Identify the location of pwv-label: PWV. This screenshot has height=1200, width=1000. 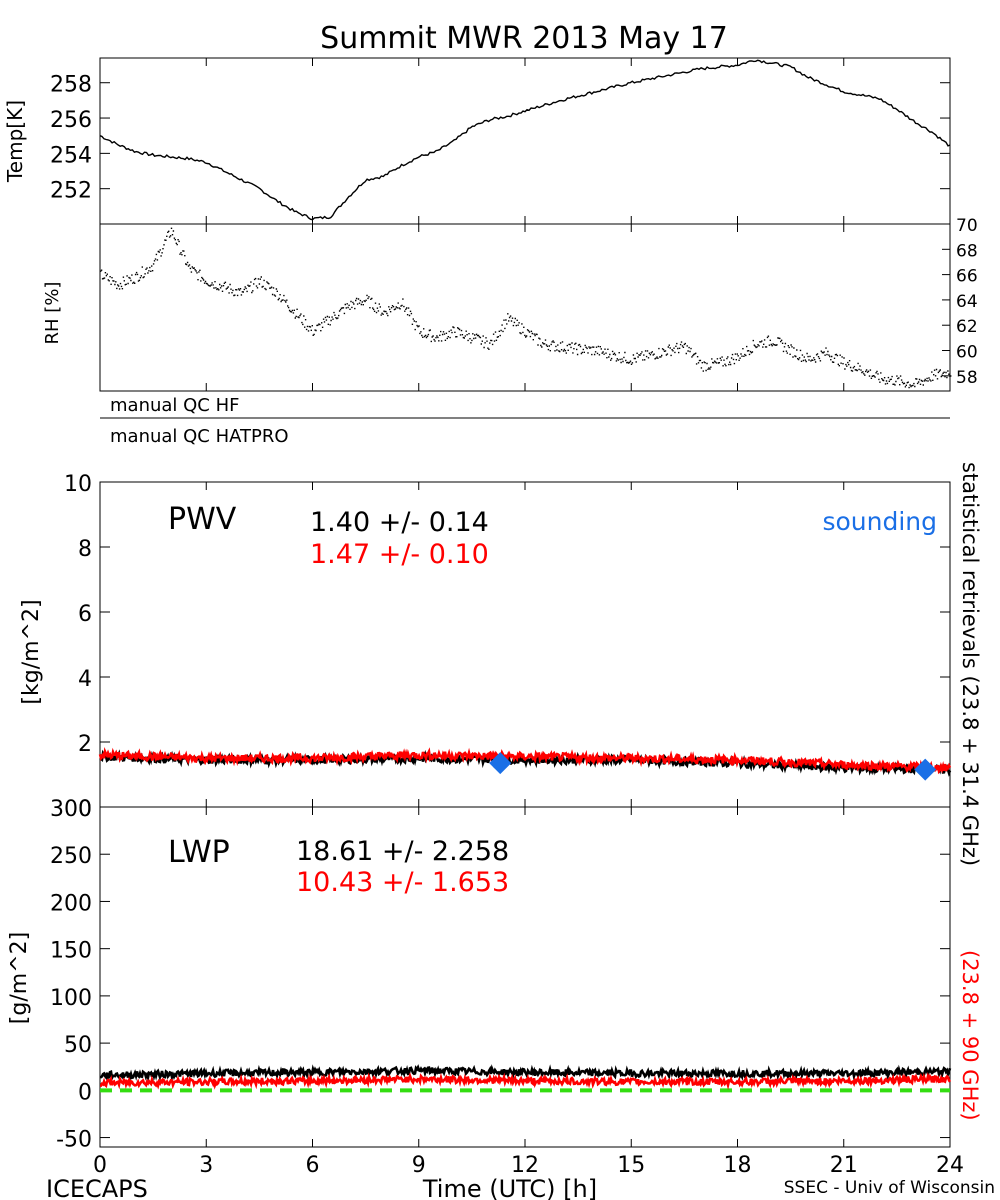
(202, 519).